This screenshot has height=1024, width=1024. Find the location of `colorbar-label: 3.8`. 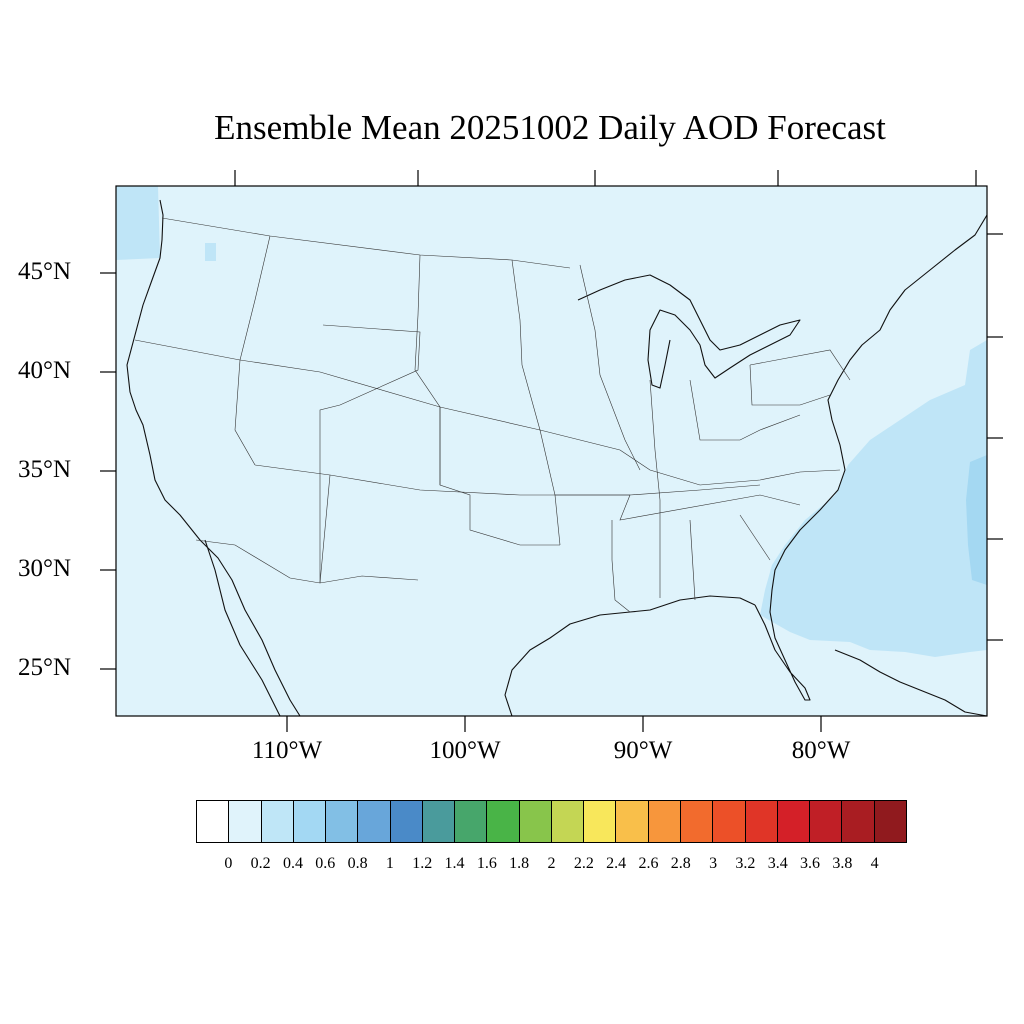

colorbar-label: 3.8 is located at coordinates (842, 863).